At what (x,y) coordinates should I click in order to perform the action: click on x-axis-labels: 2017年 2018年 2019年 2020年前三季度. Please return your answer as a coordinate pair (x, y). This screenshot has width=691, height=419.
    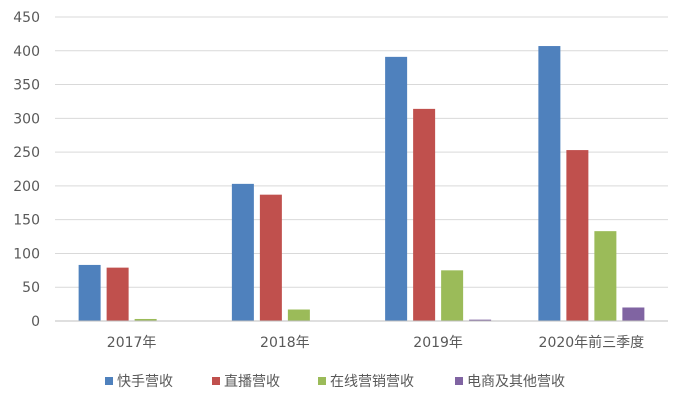
    Looking at the image, I should click on (375, 342).